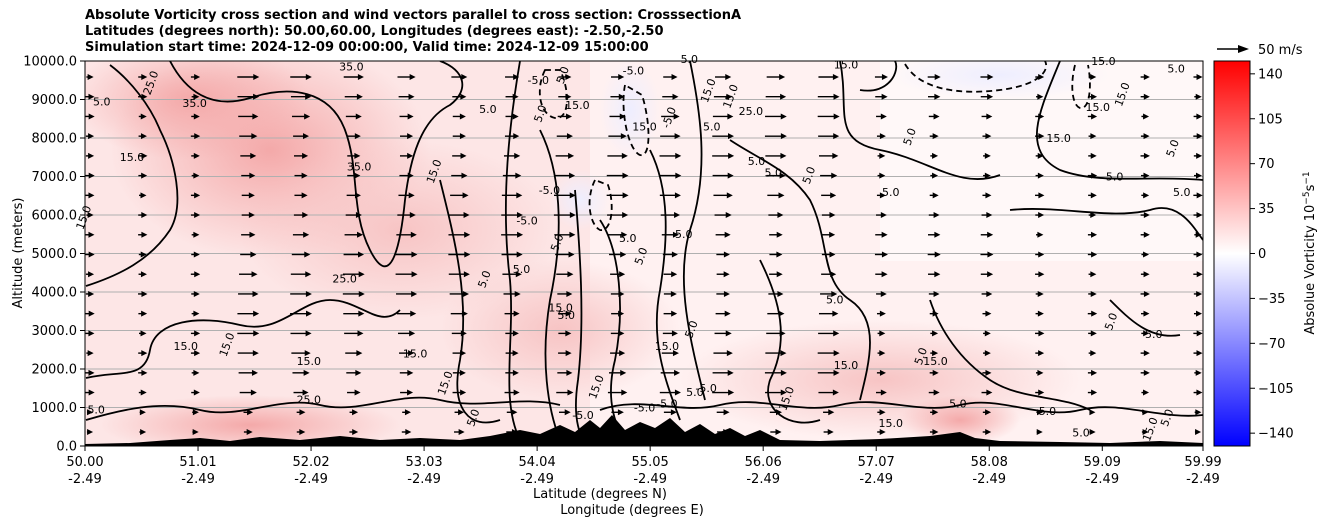 The height and width of the screenshot is (526, 1332). Describe the element at coordinates (423, 462) in the screenshot. I see `x-tick-label-lat: 53.03` at that location.